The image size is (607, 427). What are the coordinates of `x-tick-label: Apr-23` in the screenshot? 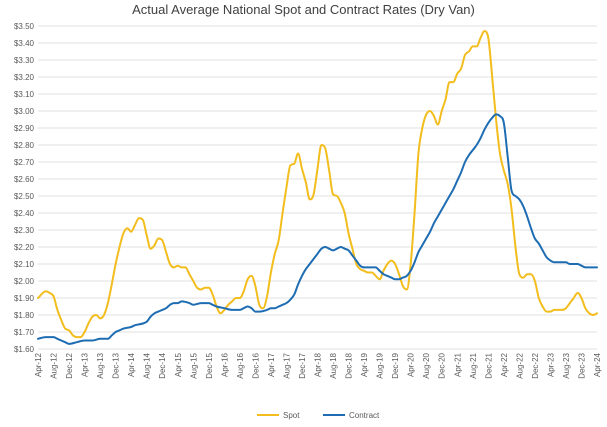 It's located at (550, 364).